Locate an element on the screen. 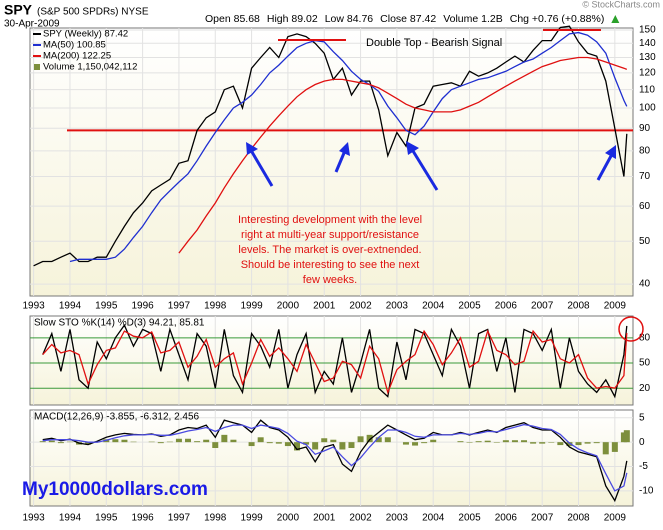 The image size is (663, 530). y-tick-label: 140 is located at coordinates (647, 43).